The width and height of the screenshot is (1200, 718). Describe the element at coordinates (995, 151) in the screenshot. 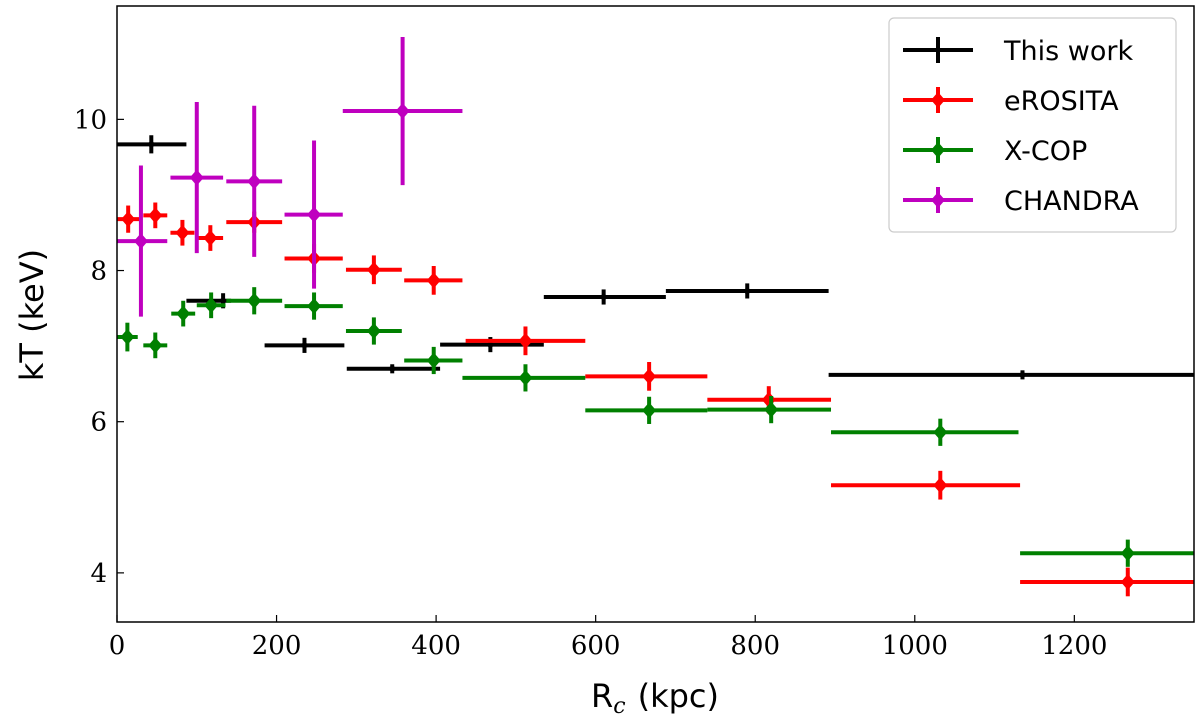

I see `legend-entry-x-cop: X-COP` at that location.